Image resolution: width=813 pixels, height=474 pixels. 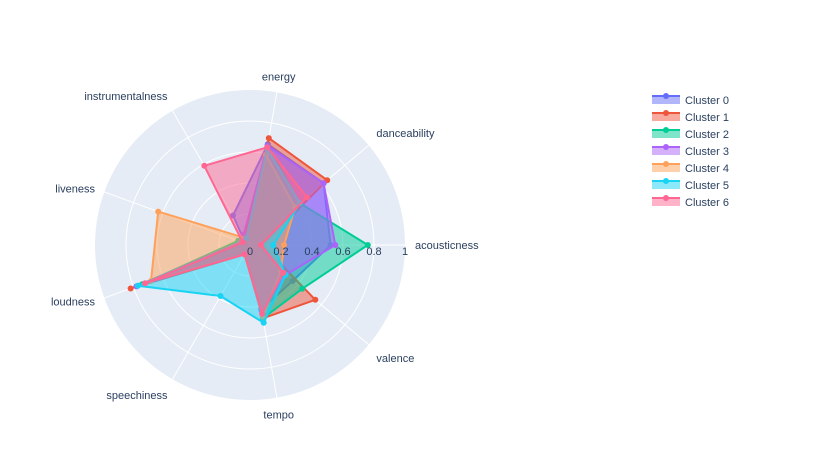 I want to click on legend-item-cluster-0: Cluster 0, so click(x=690, y=100).